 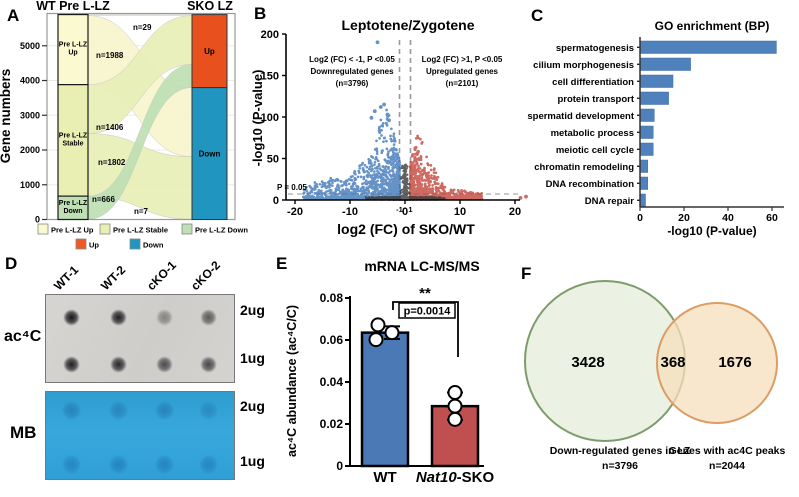 I want to click on legend-label: Pre L-LZ Down, so click(x=221, y=230).